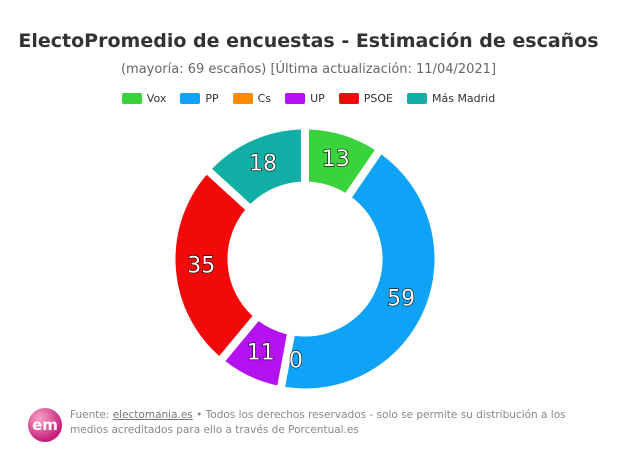 This screenshot has height=465, width=617. I want to click on legend-label: Vox, so click(156, 98).